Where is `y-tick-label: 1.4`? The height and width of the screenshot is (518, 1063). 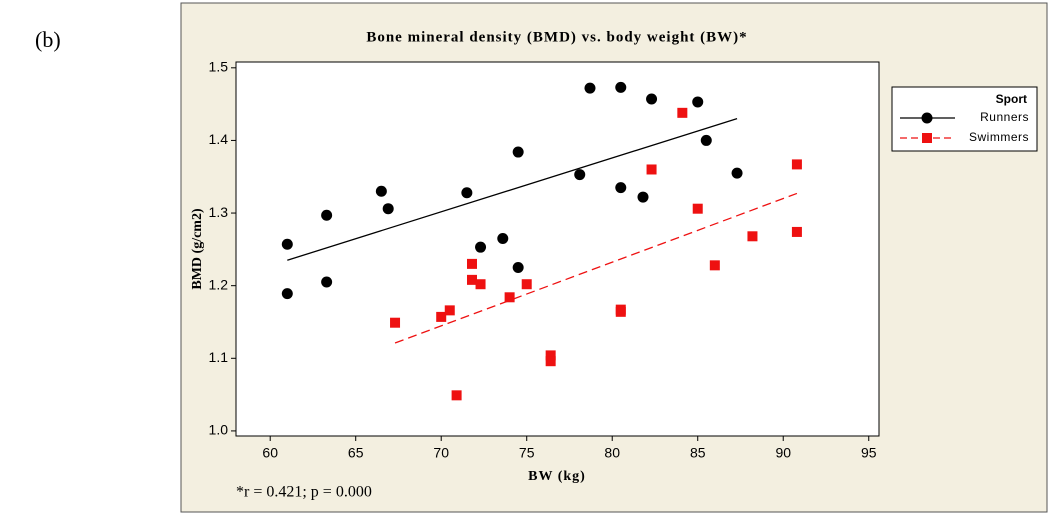
y-tick-label: 1.4 is located at coordinates (219, 139).